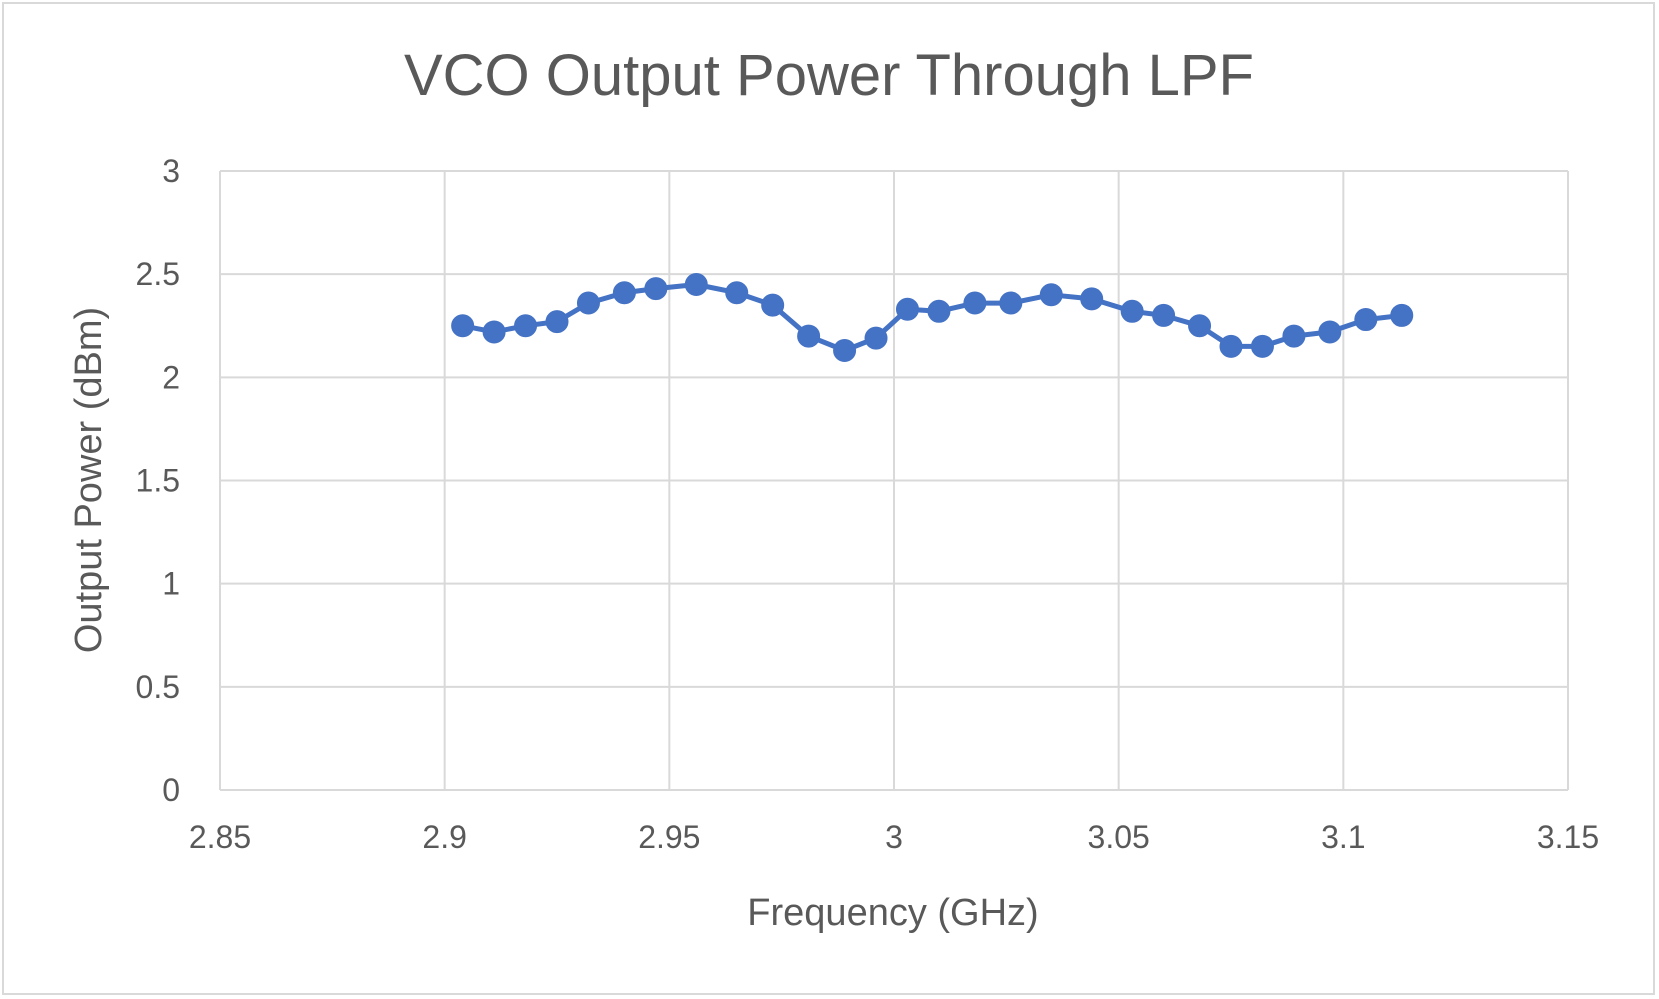 The height and width of the screenshot is (999, 1659). What do you see at coordinates (171, 377) in the screenshot?
I see `y-tick-label: 2` at bounding box center [171, 377].